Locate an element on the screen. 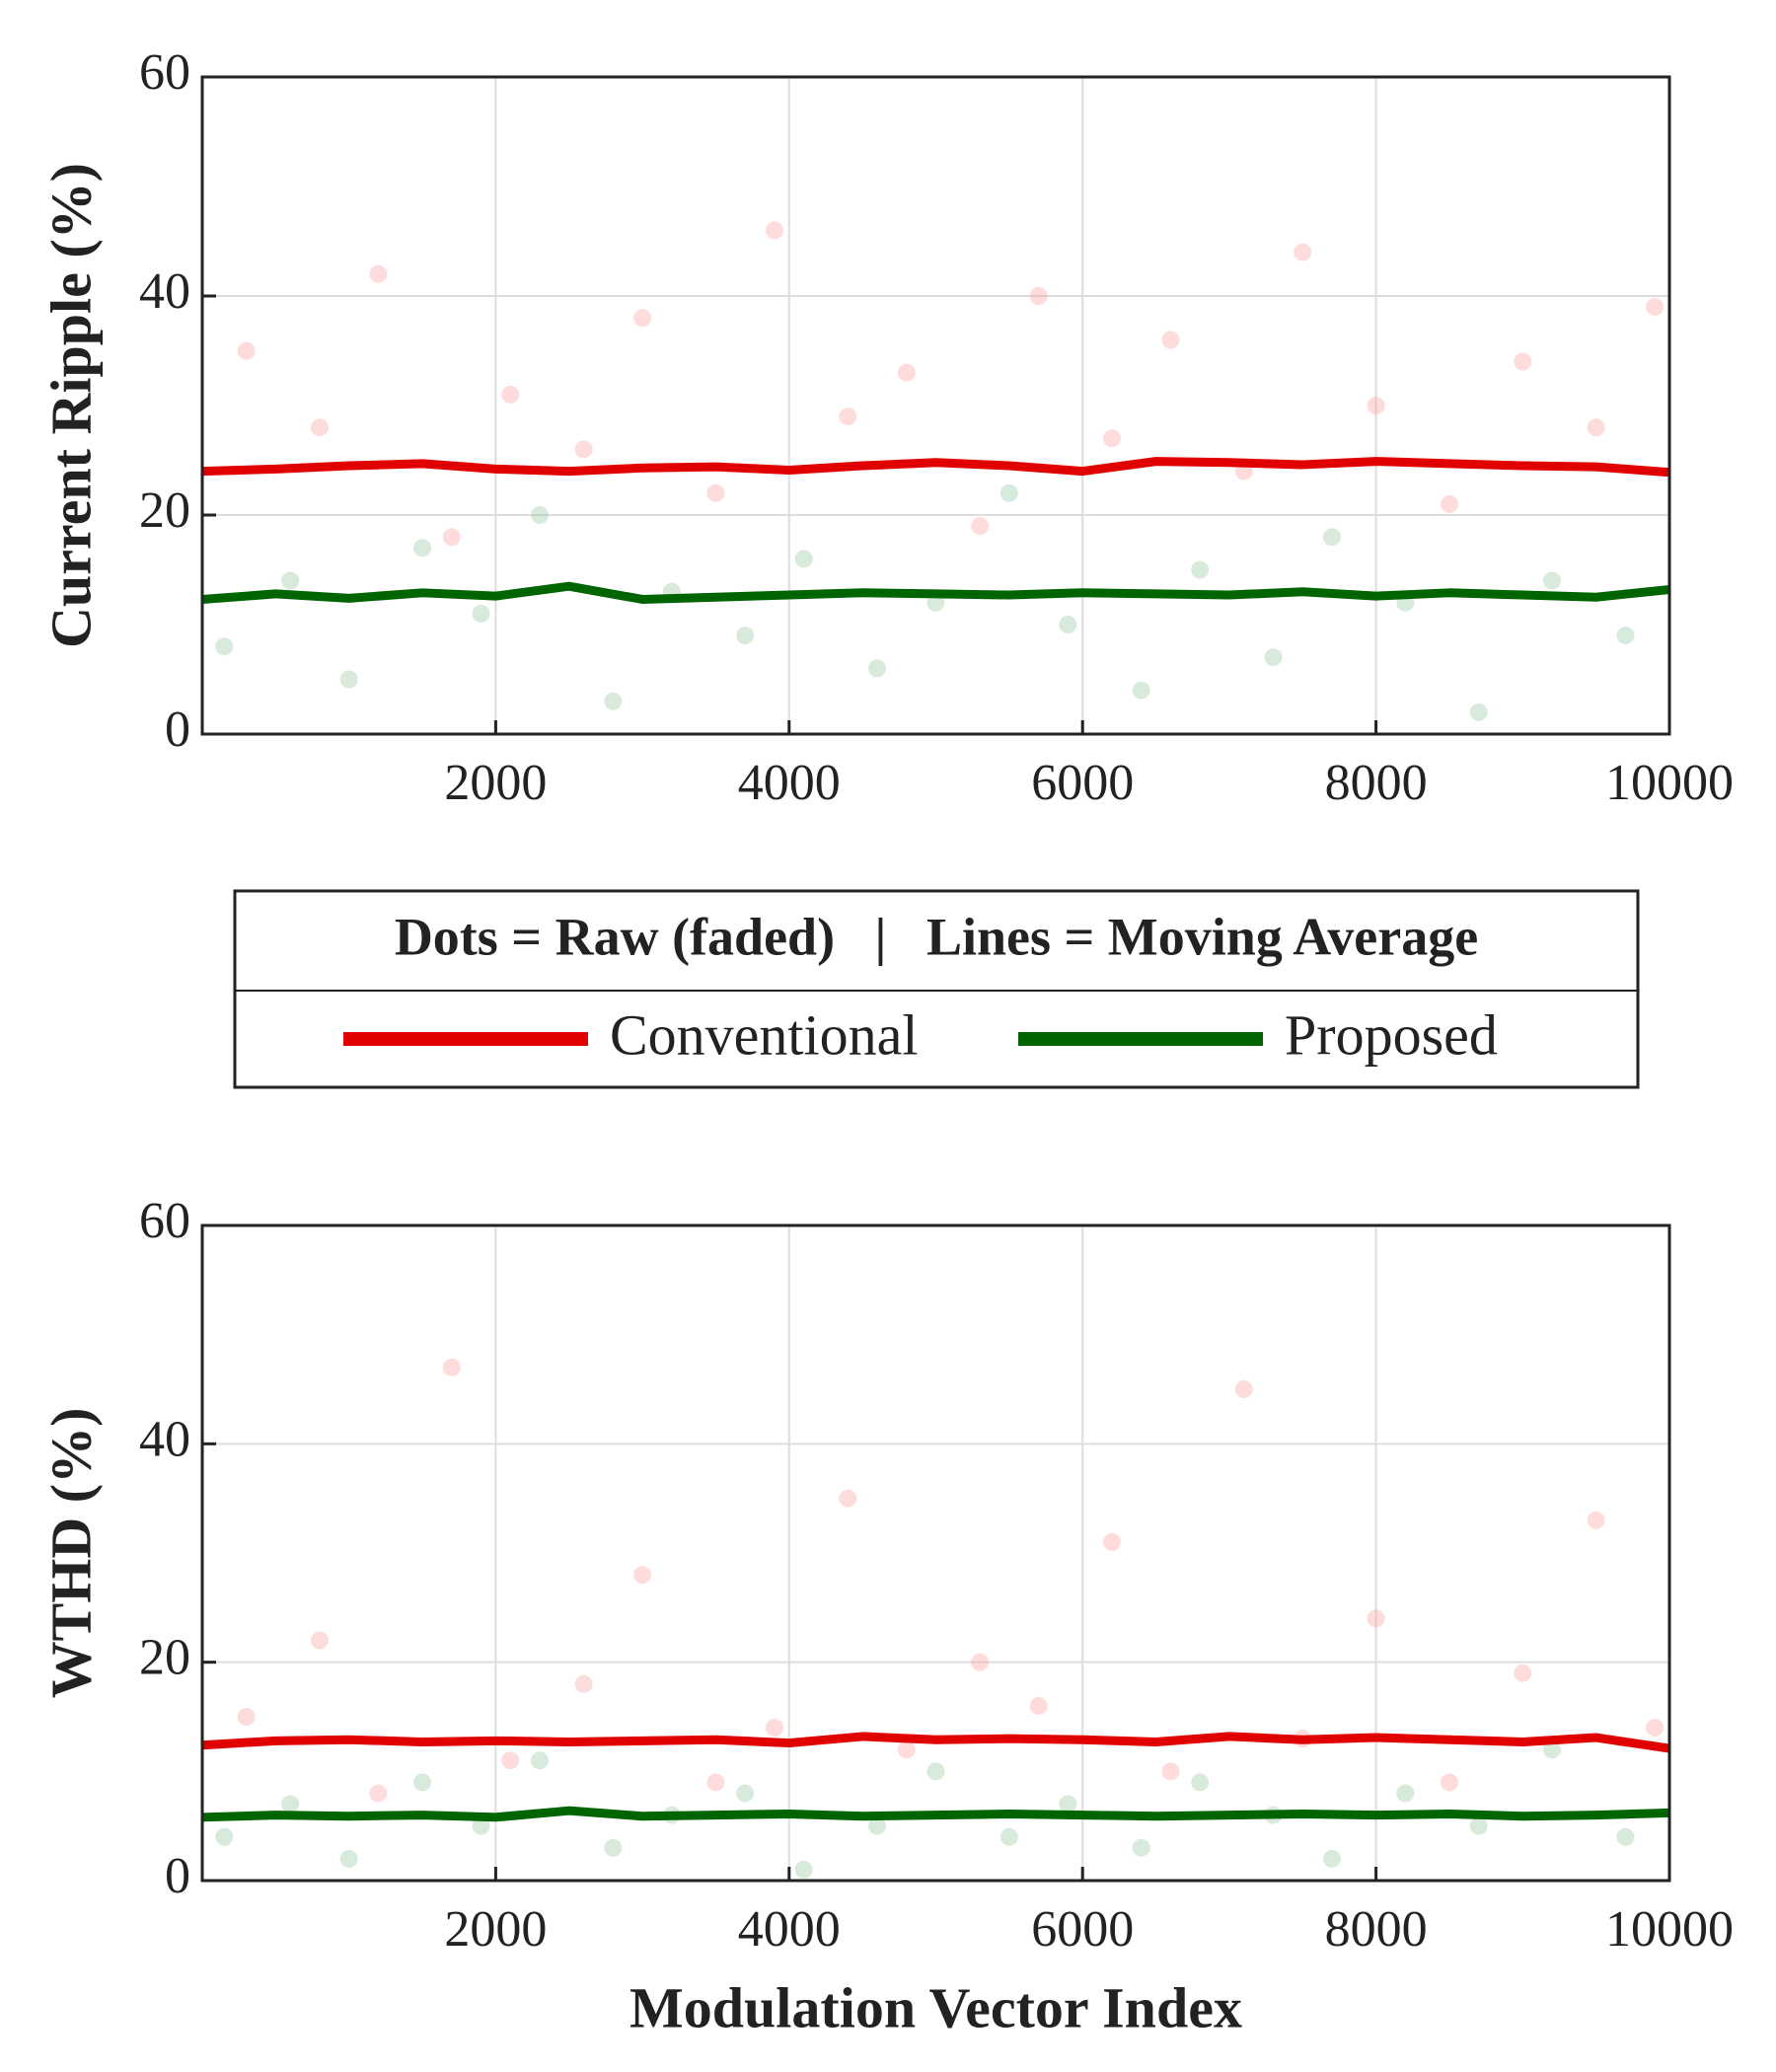  legend-label: Proposed is located at coordinates (1392, 1034).